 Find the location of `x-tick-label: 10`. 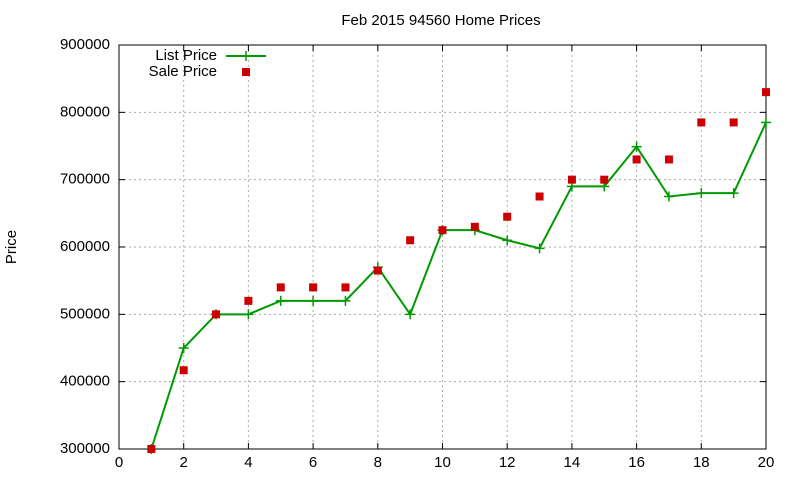

x-tick-label: 10 is located at coordinates (442, 462).